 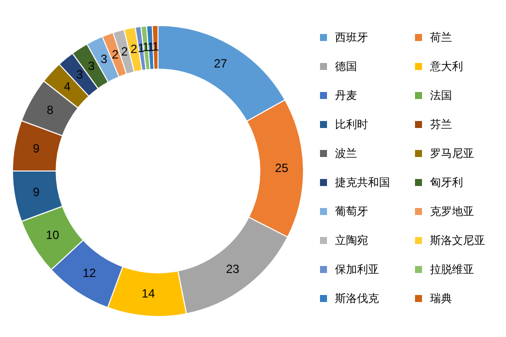 What do you see at coordinates (351, 211) in the screenshot?
I see `legend-label: 葡萄牙` at bounding box center [351, 211].